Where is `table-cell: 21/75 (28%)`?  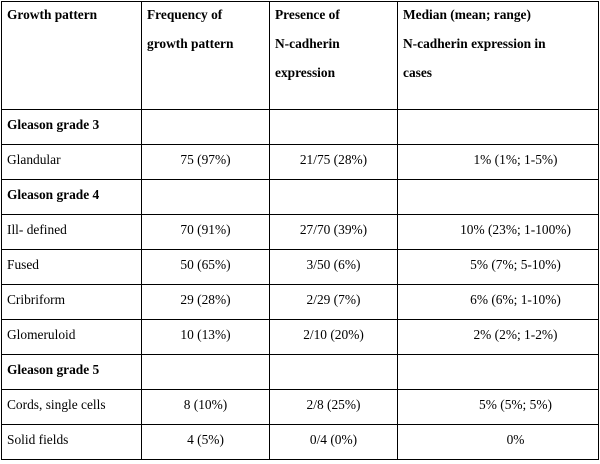
table-cell: 21/75 (28%) is located at coordinates (333, 162).